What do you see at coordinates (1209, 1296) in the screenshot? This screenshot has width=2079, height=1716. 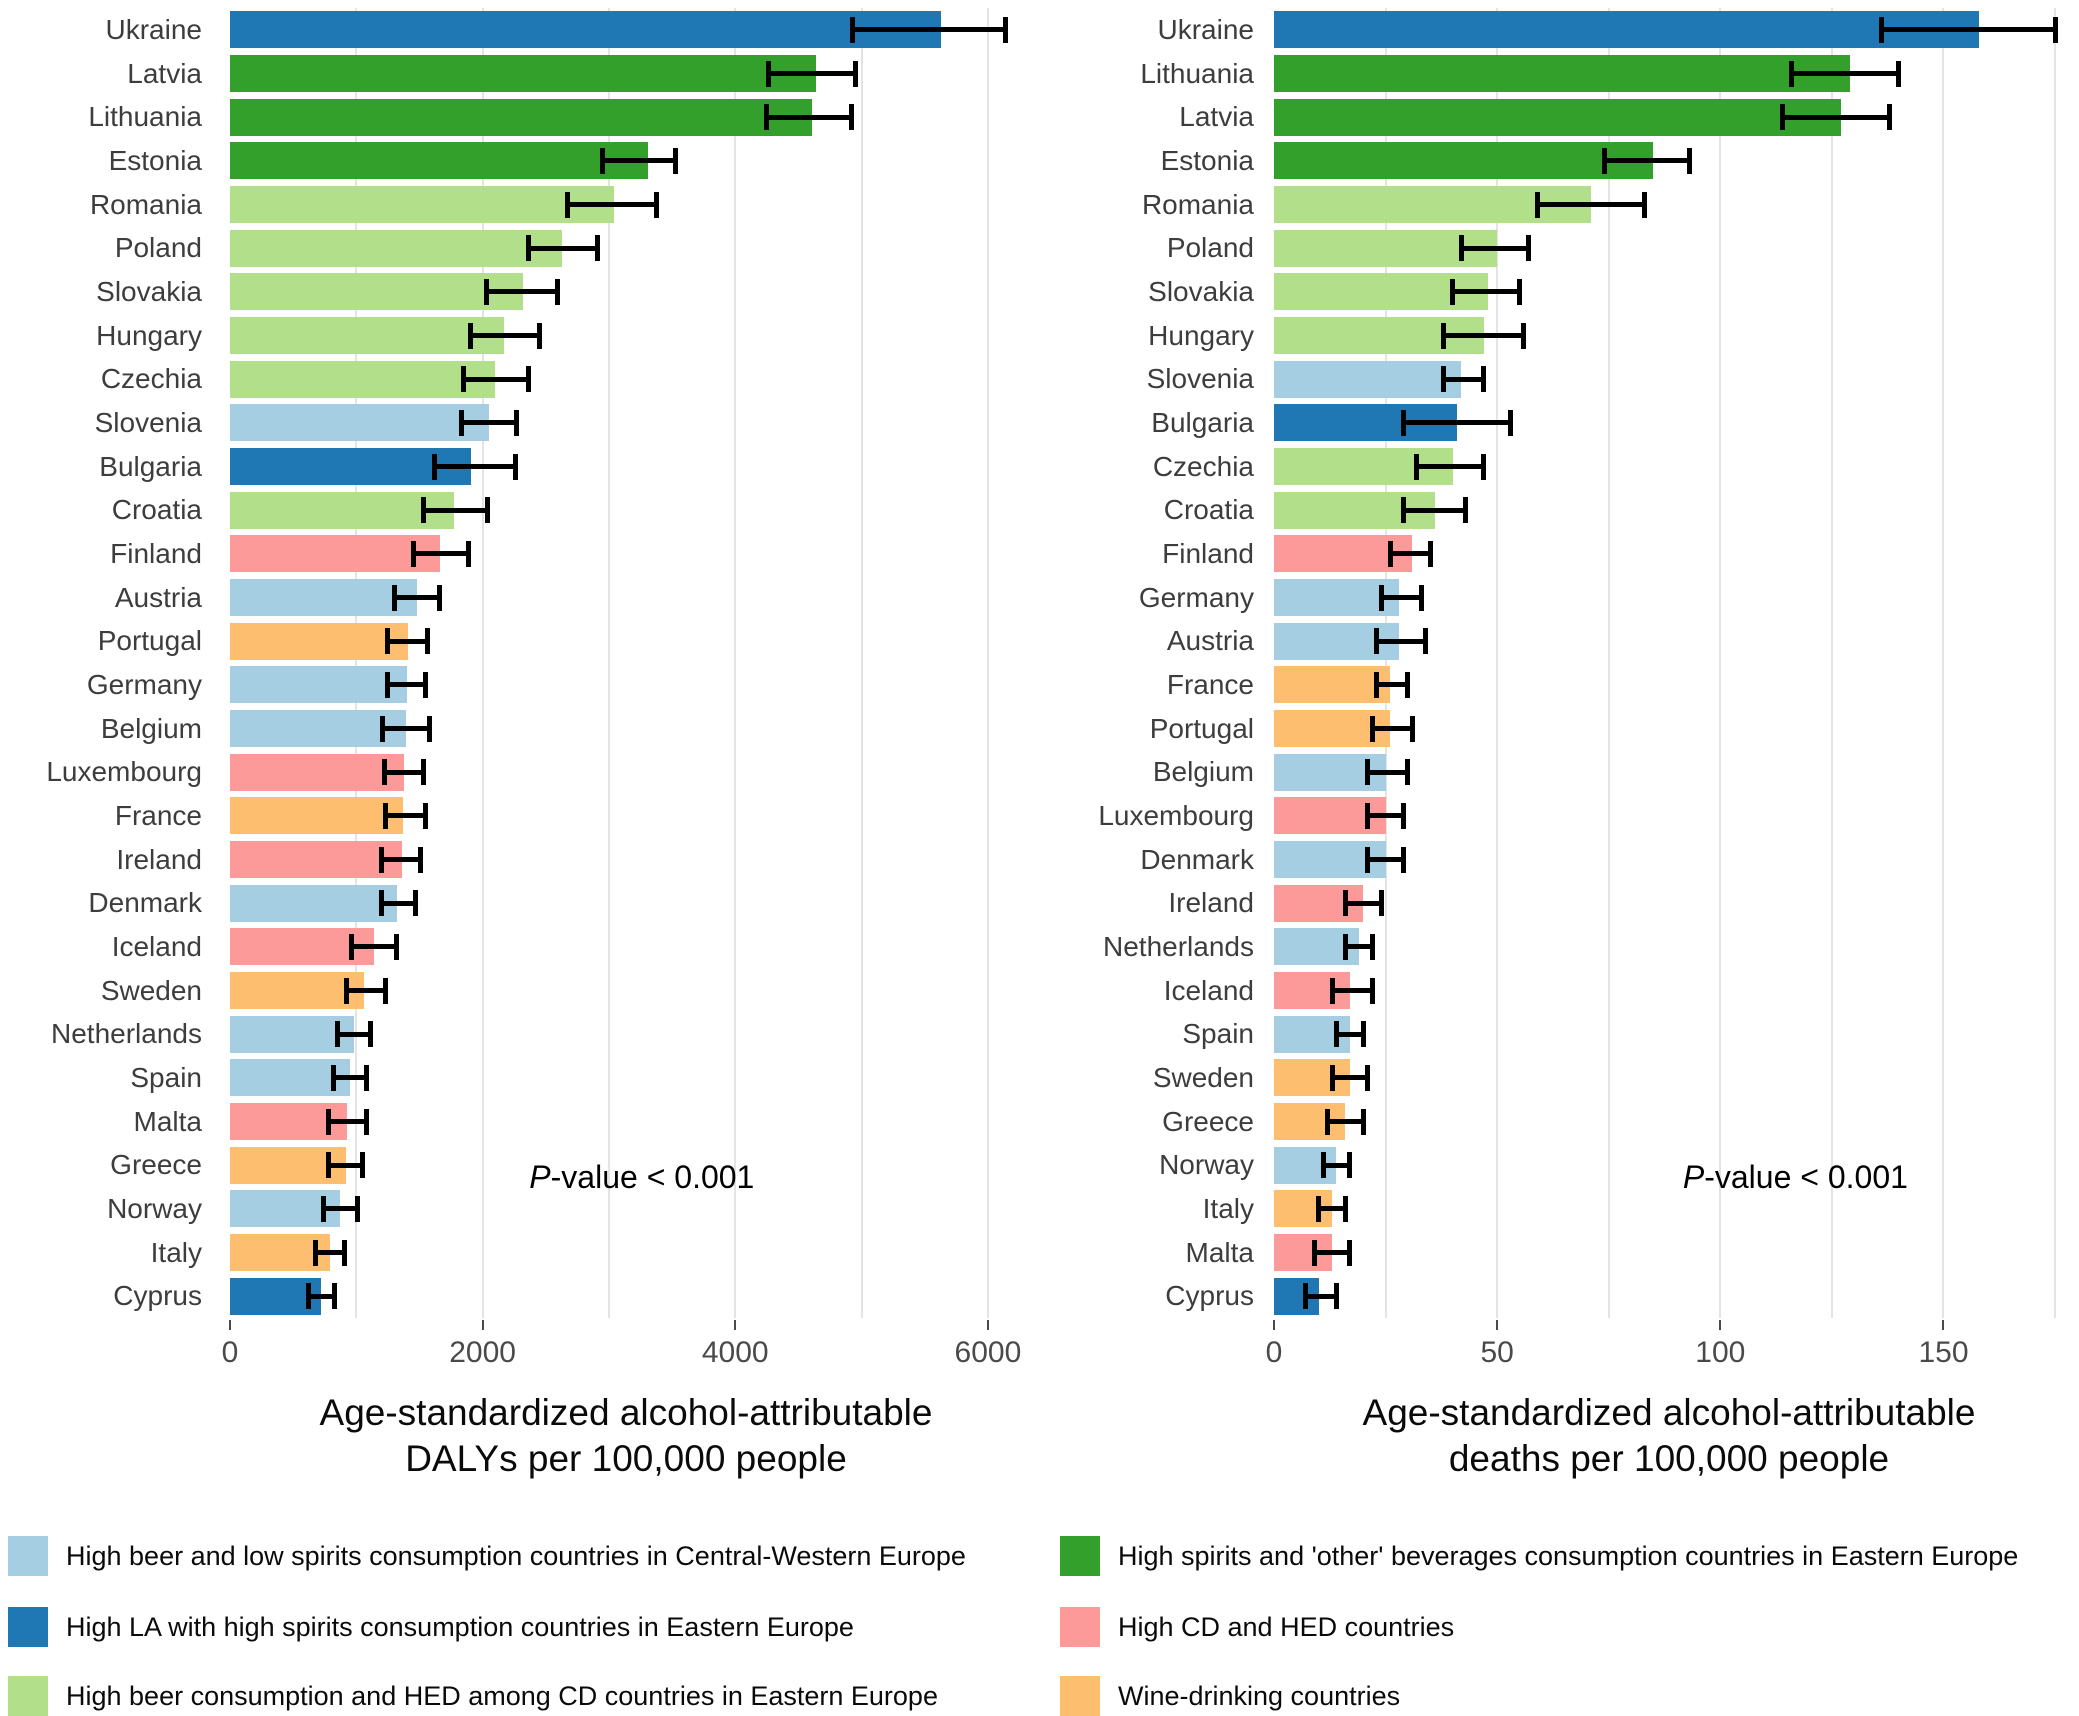 I see `country-label: Cyprus` at bounding box center [1209, 1296].